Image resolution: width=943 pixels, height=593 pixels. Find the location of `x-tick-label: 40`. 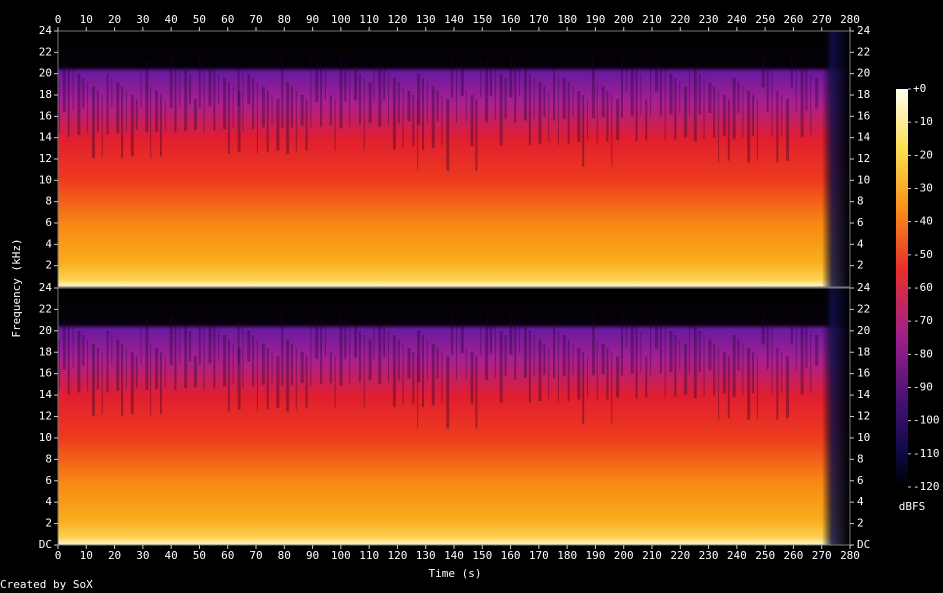

x-tick-label: 40 is located at coordinates (171, 555).